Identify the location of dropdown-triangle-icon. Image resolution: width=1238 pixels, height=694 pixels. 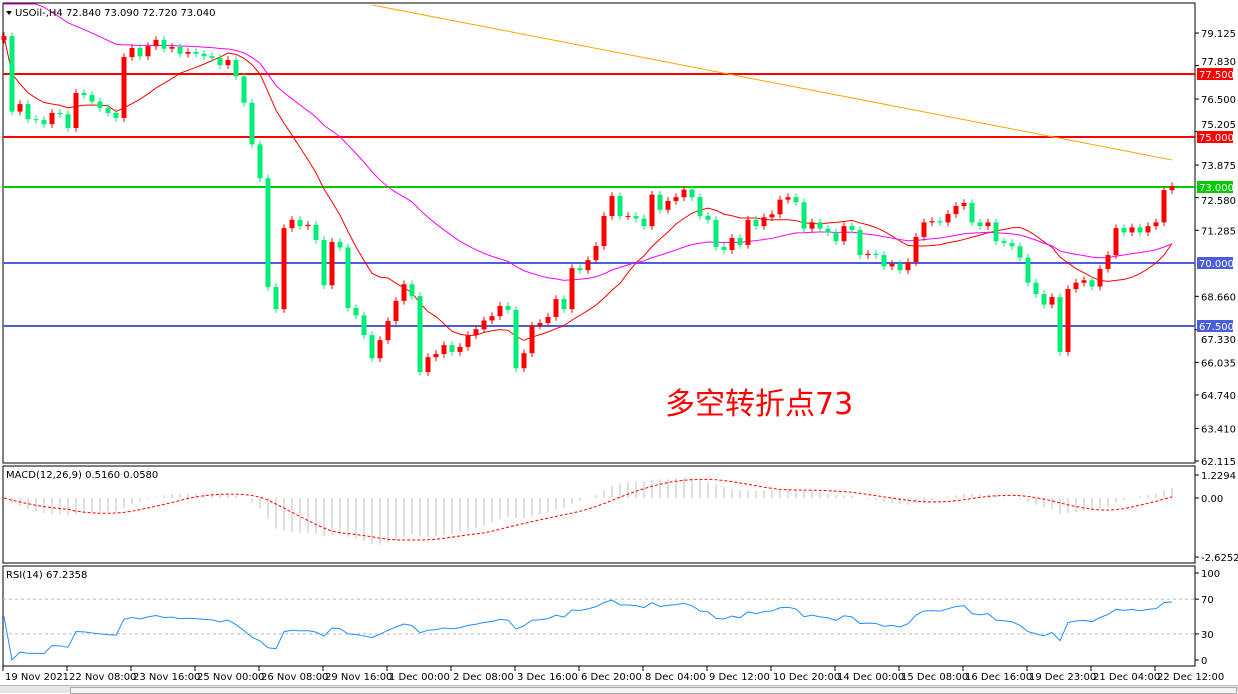
(9, 13).